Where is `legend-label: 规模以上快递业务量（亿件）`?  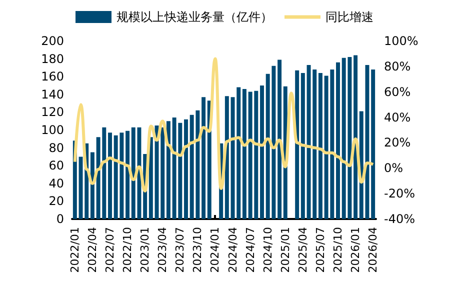
legend-label: 规模以上快递业务量（亿件） is located at coordinates (194, 17).